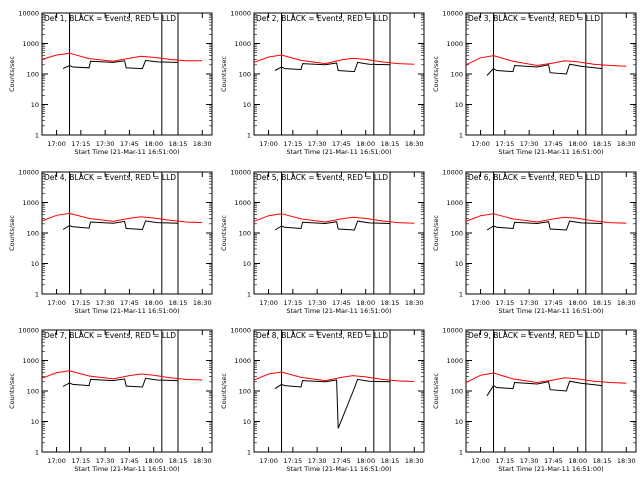  I want to click on chart-title: Det 9, BLACK = Events, RED = LLD, so click(534, 335).